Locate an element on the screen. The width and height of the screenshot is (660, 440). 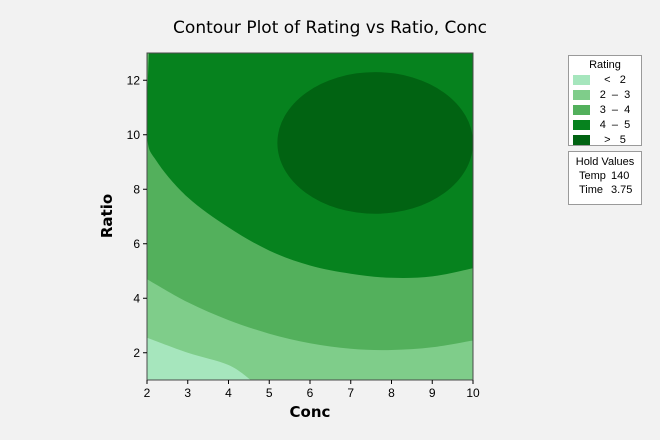
legend-item: > 5 is located at coordinates (605, 140).